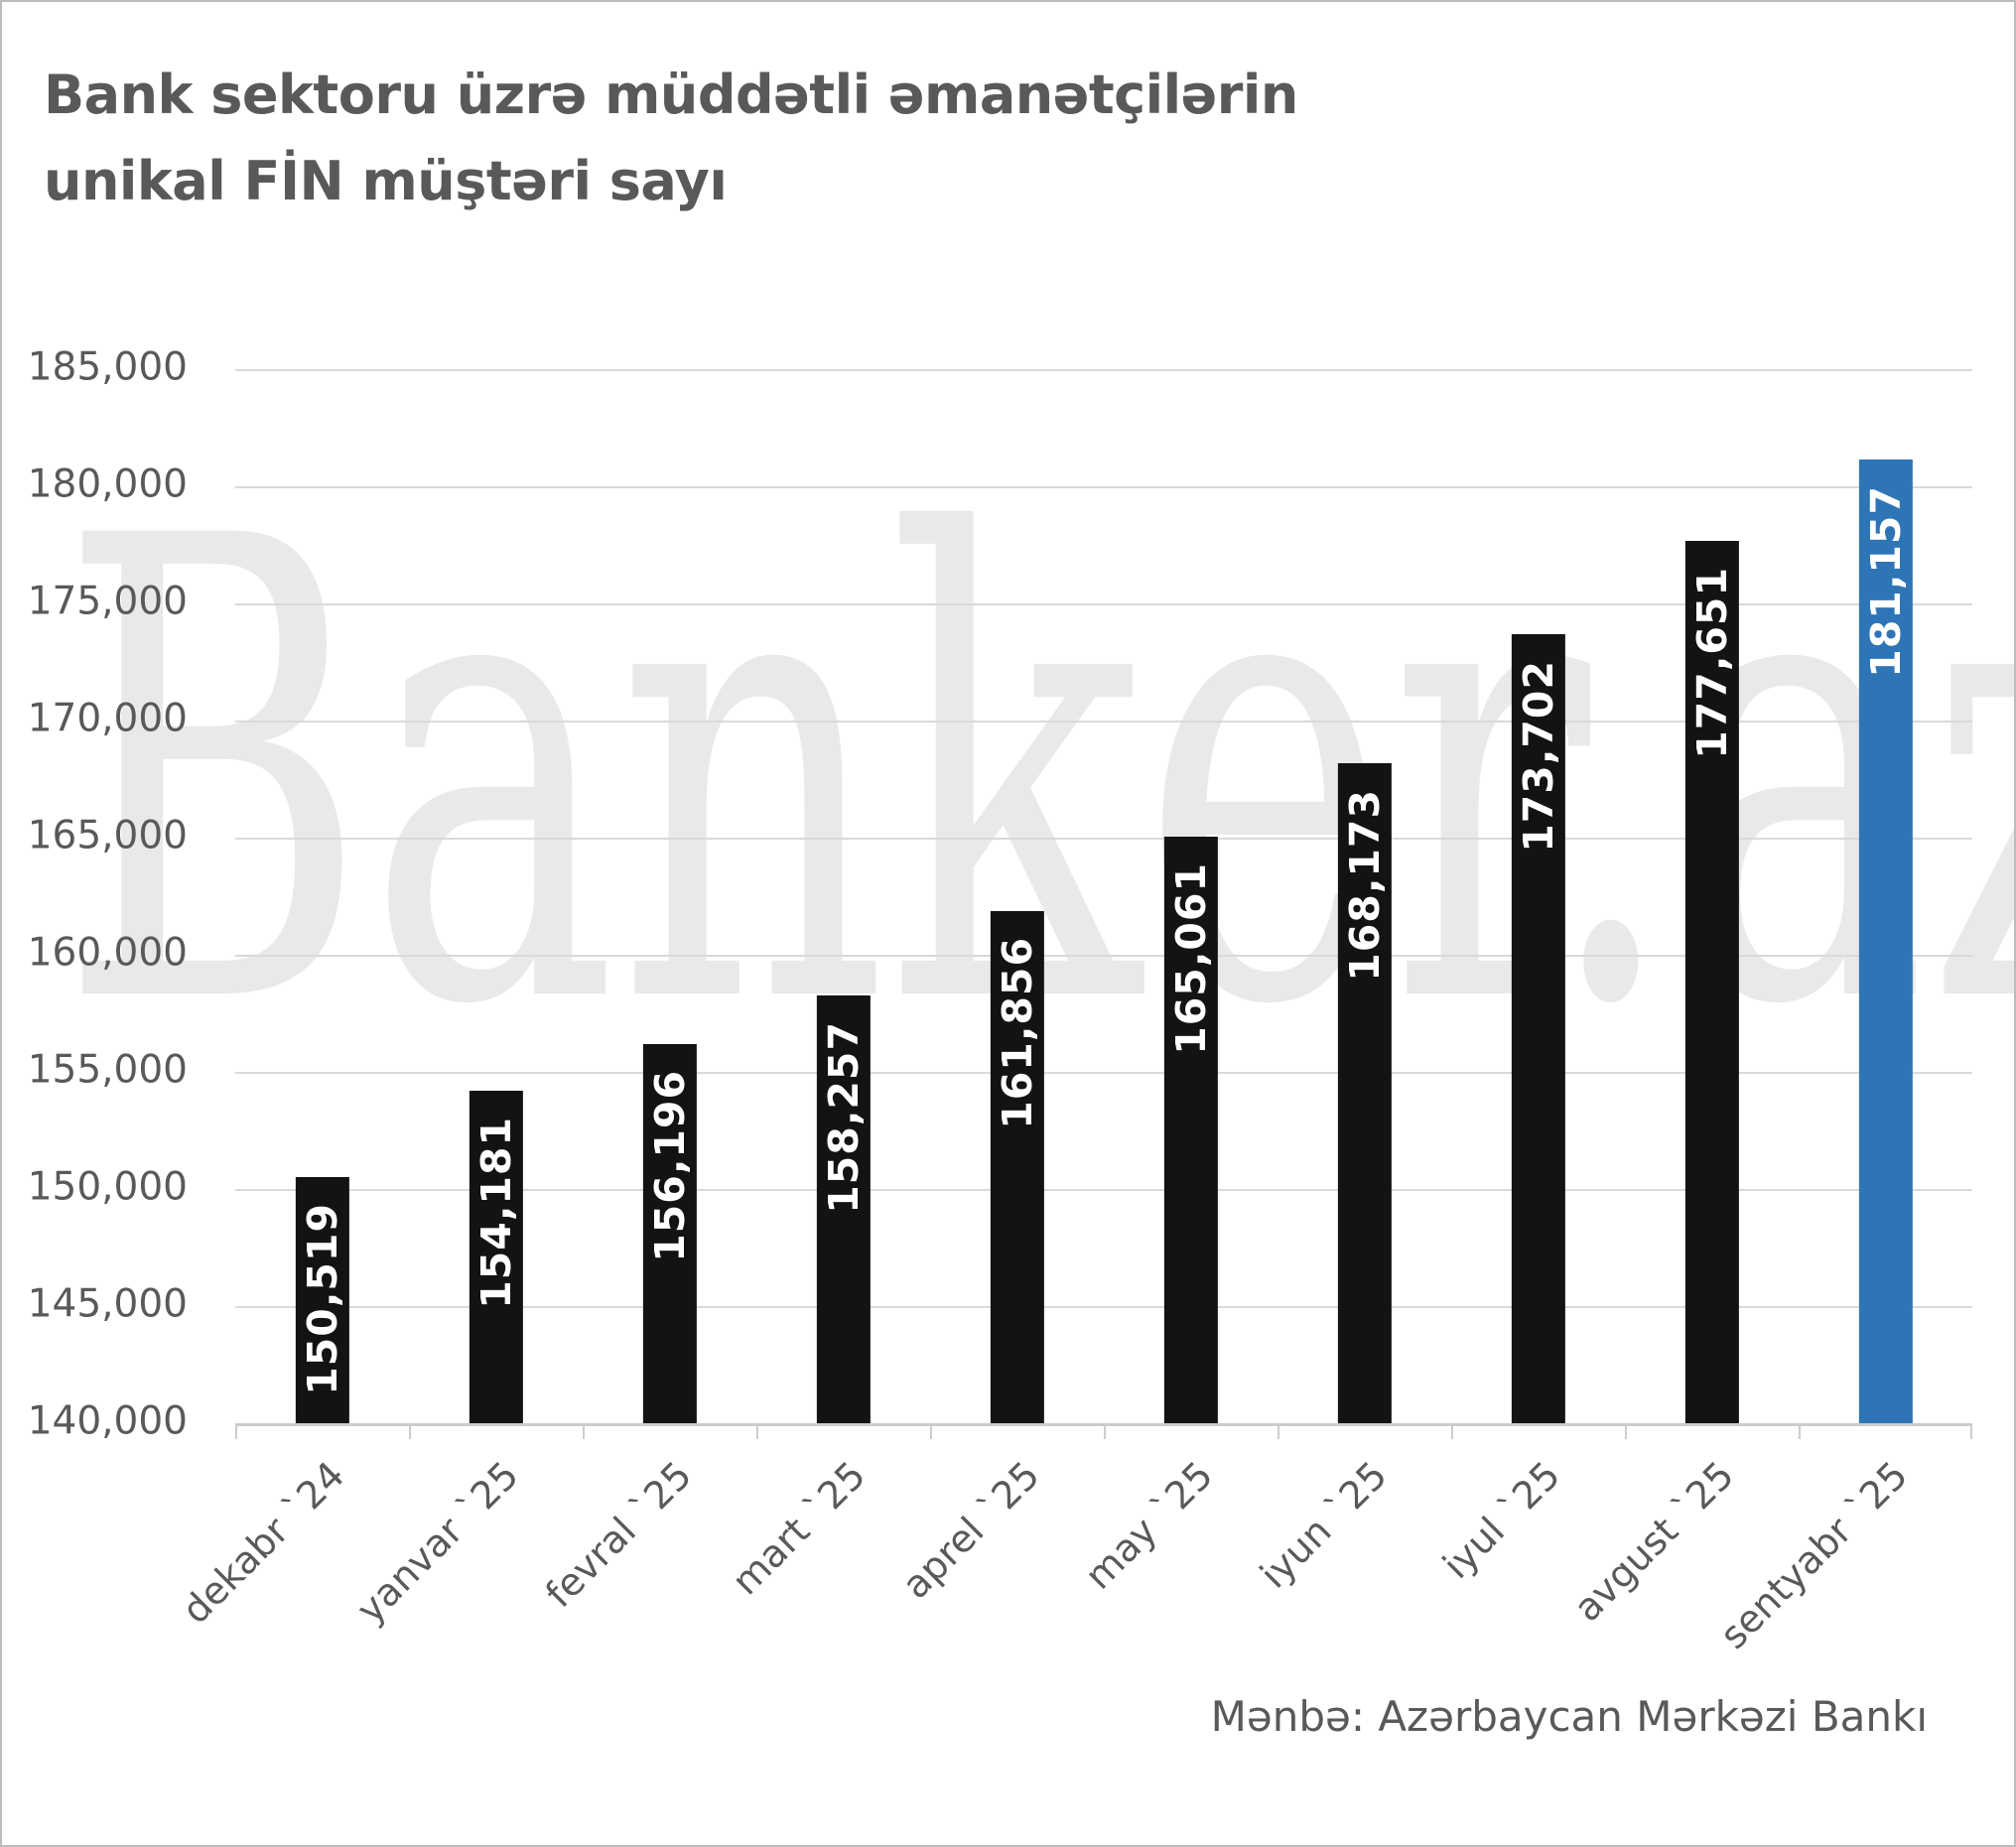 The height and width of the screenshot is (1847, 2016). What do you see at coordinates (843, 896) in the screenshot?
I see `bar-slot: 158,257` at bounding box center [843, 896].